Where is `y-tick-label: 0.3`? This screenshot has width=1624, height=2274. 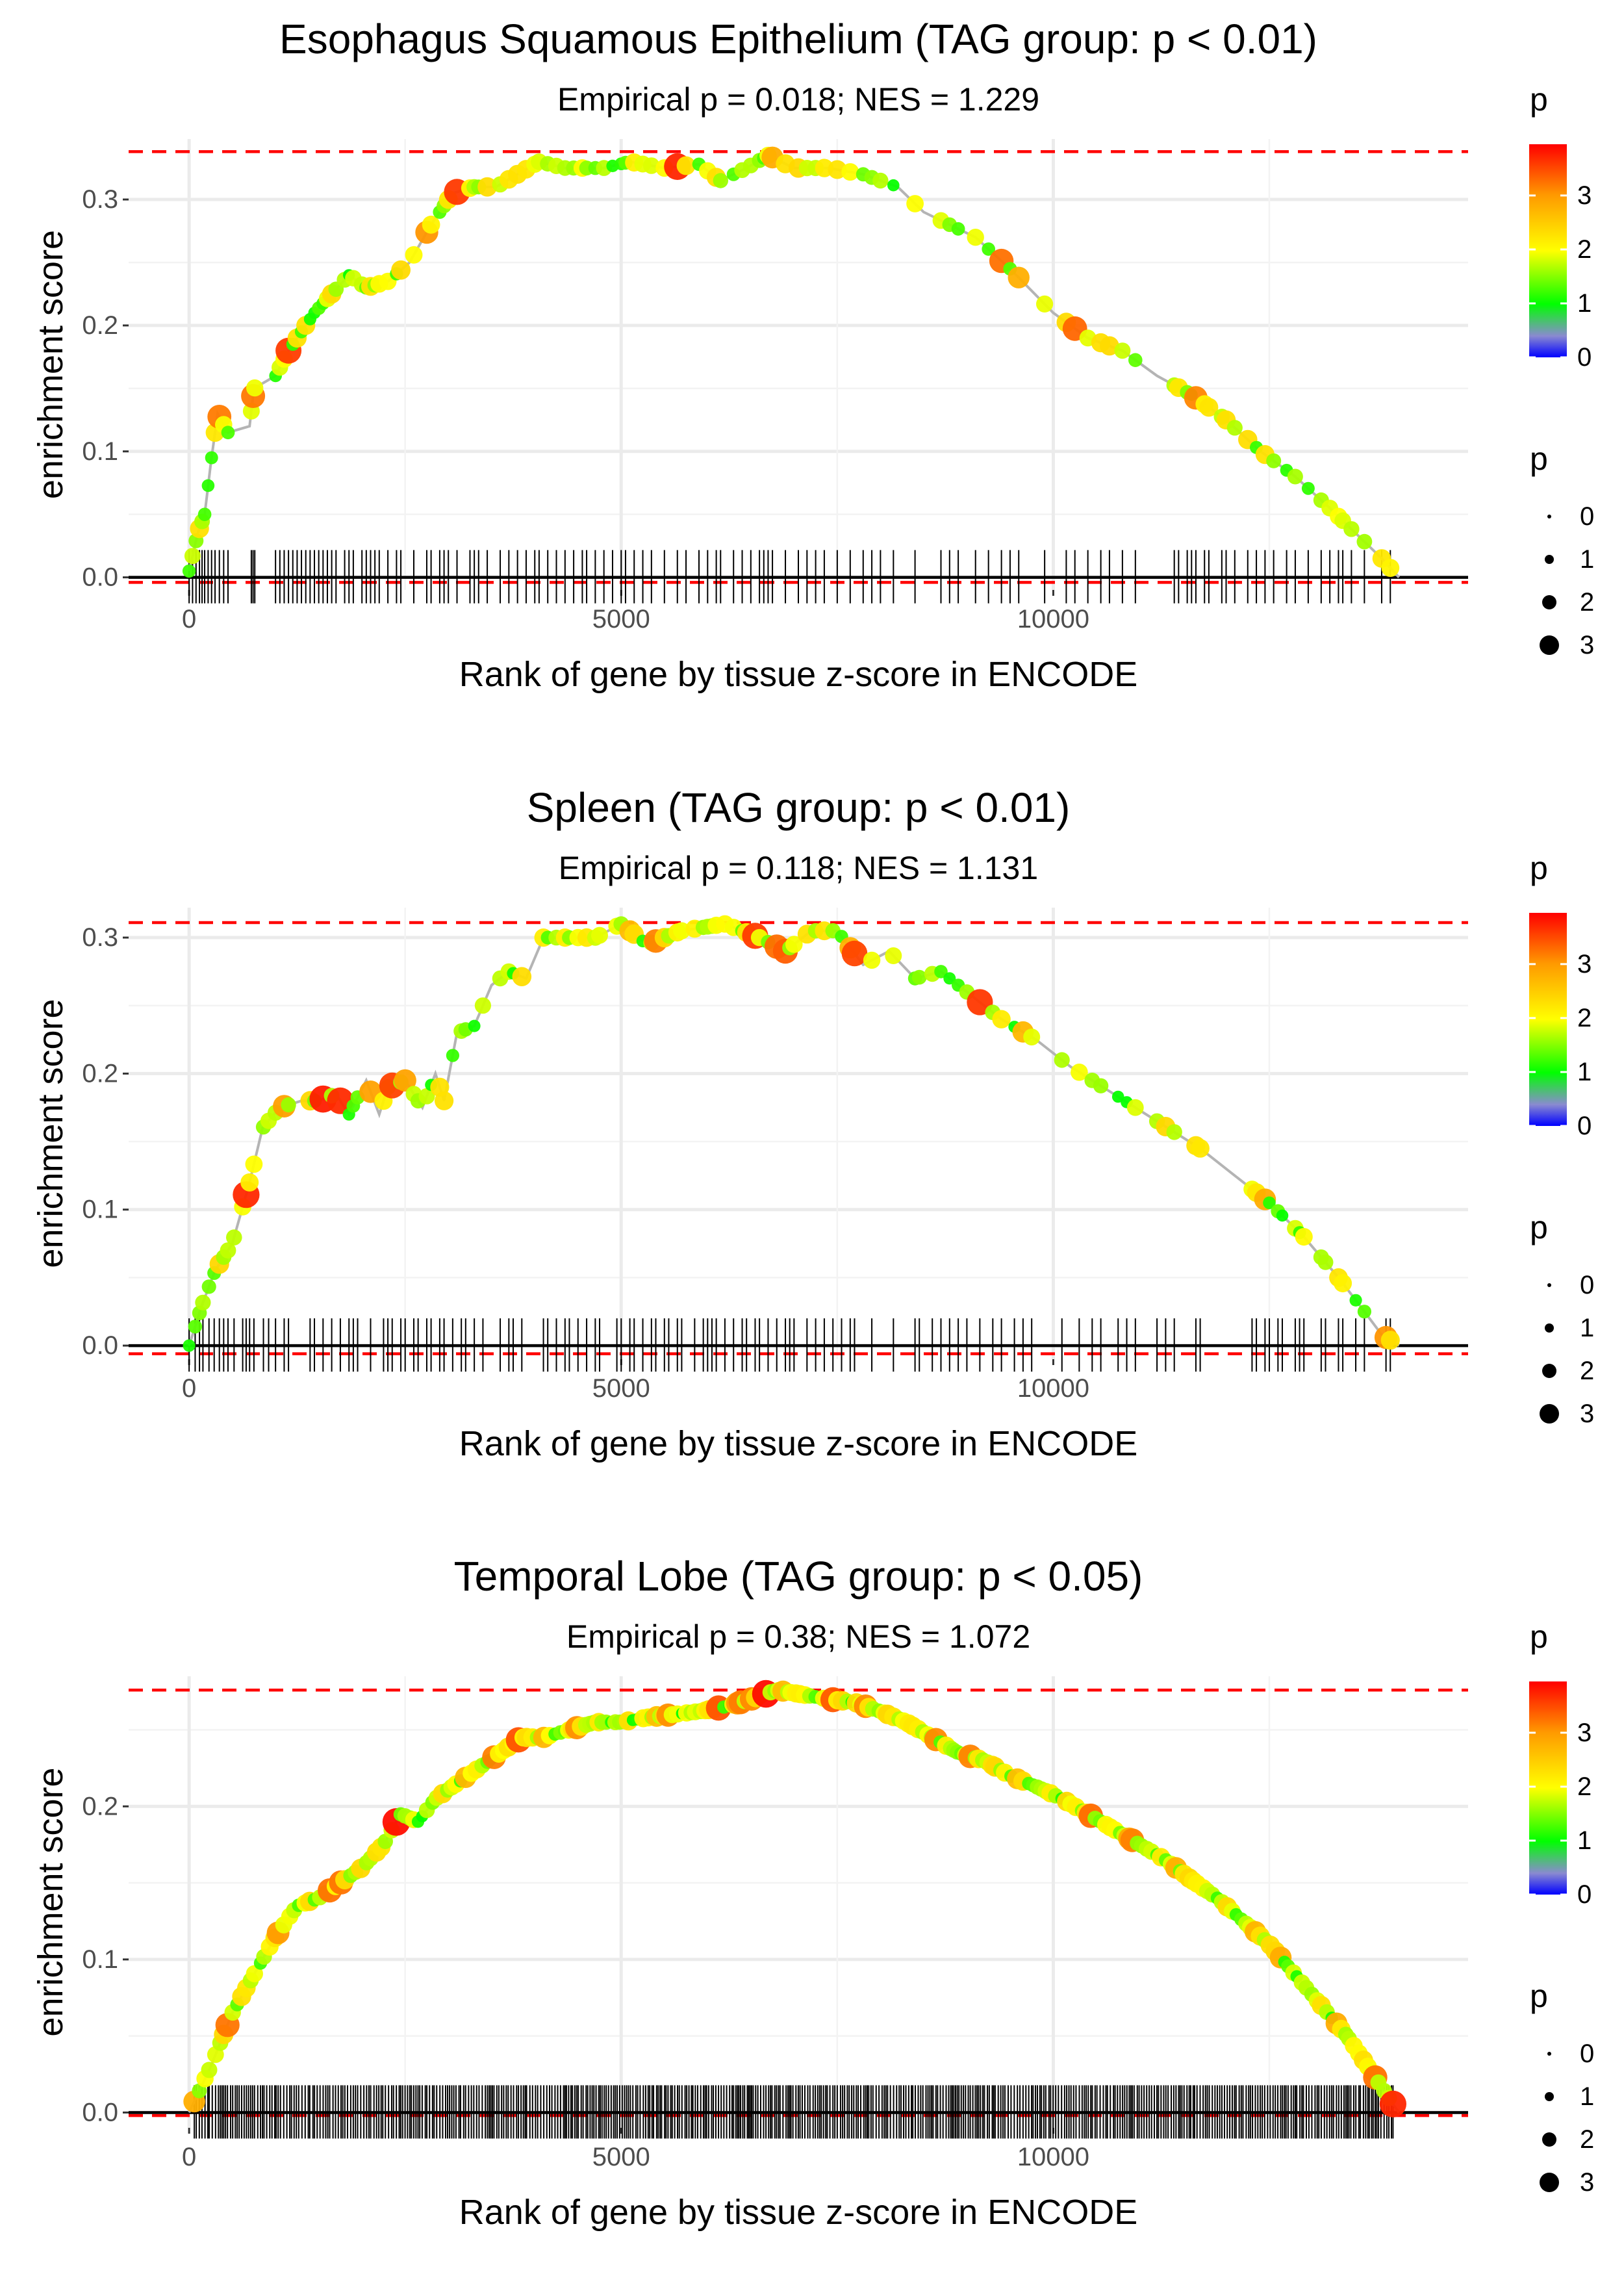 y-tick-label: 0.3 is located at coordinates (100, 199).